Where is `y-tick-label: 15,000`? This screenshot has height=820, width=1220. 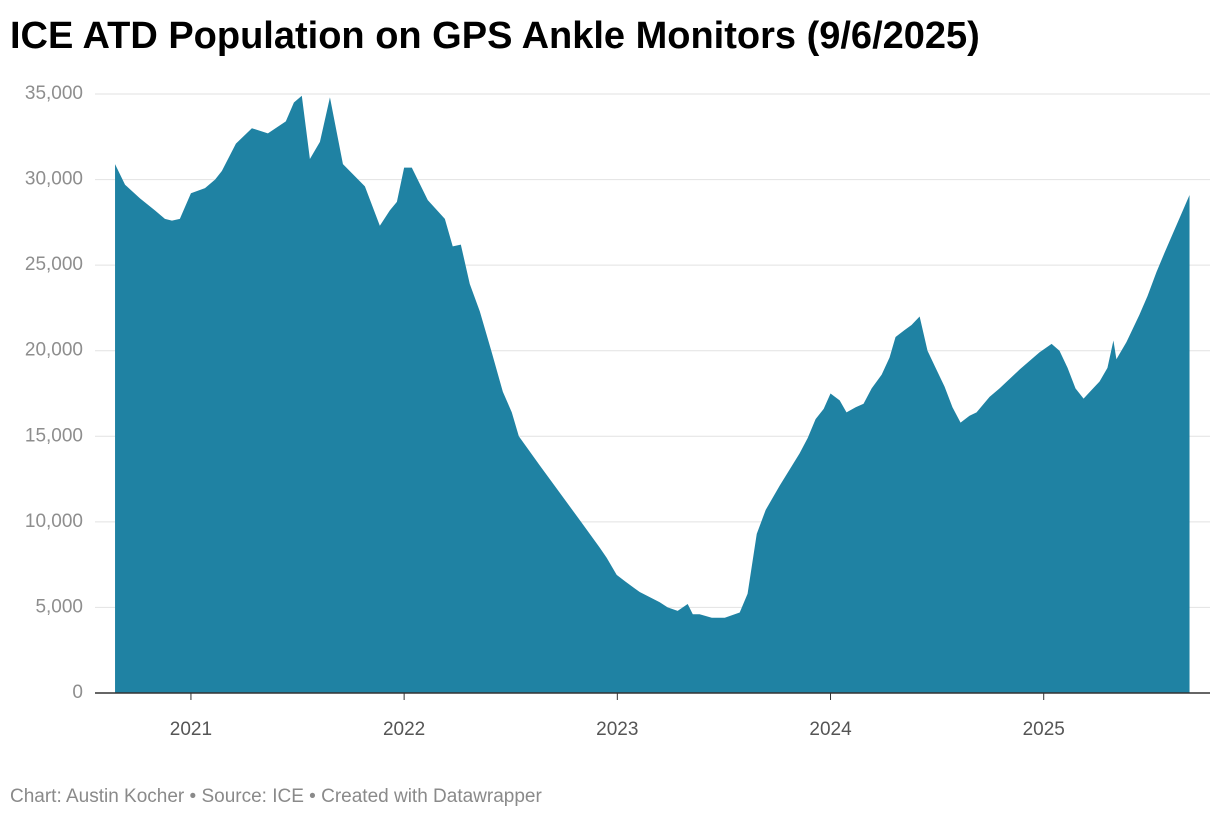 y-tick-label: 15,000 is located at coordinates (54, 435).